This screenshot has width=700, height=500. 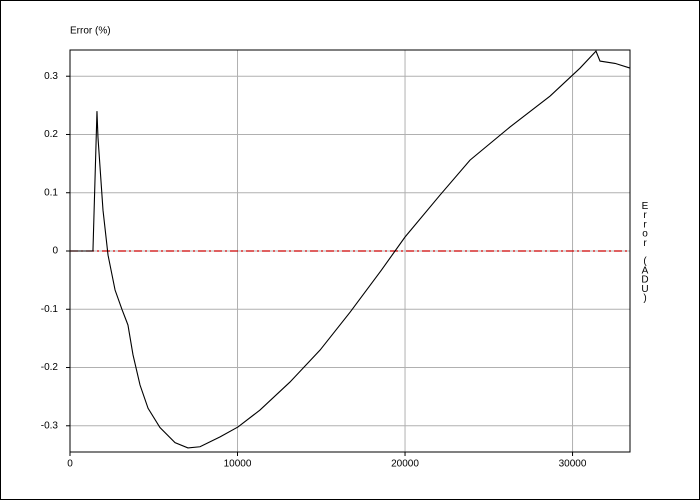 I want to click on y-tick-label: 0.2, so click(x=51, y=134).